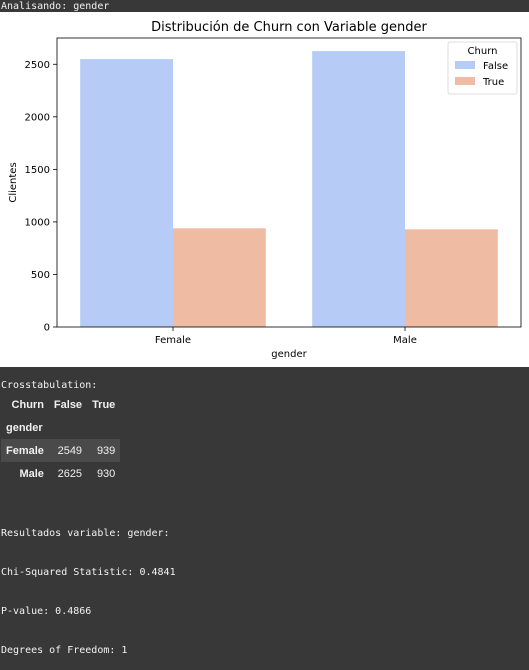 This screenshot has width=529, height=670. Describe the element at coordinates (46, 611) in the screenshot. I see `p-value: P-value: 0.4866` at that location.